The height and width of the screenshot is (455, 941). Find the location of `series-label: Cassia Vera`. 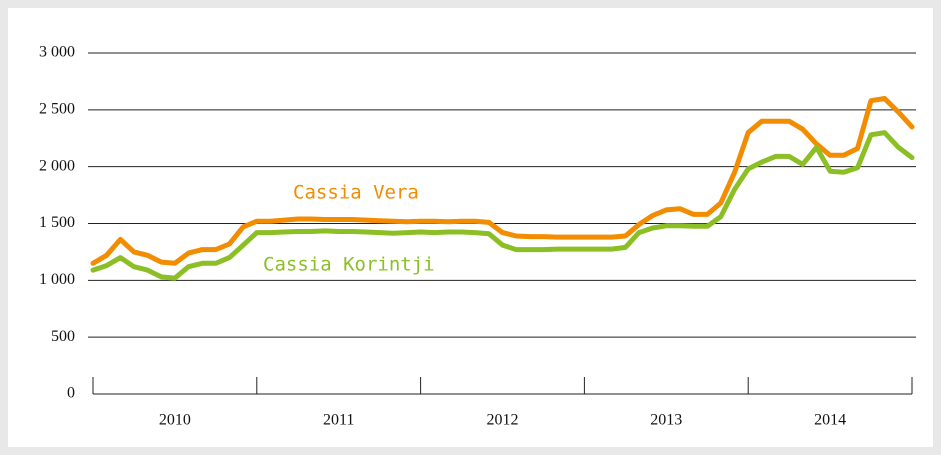

series-label: Cassia Vera is located at coordinates (356, 193).